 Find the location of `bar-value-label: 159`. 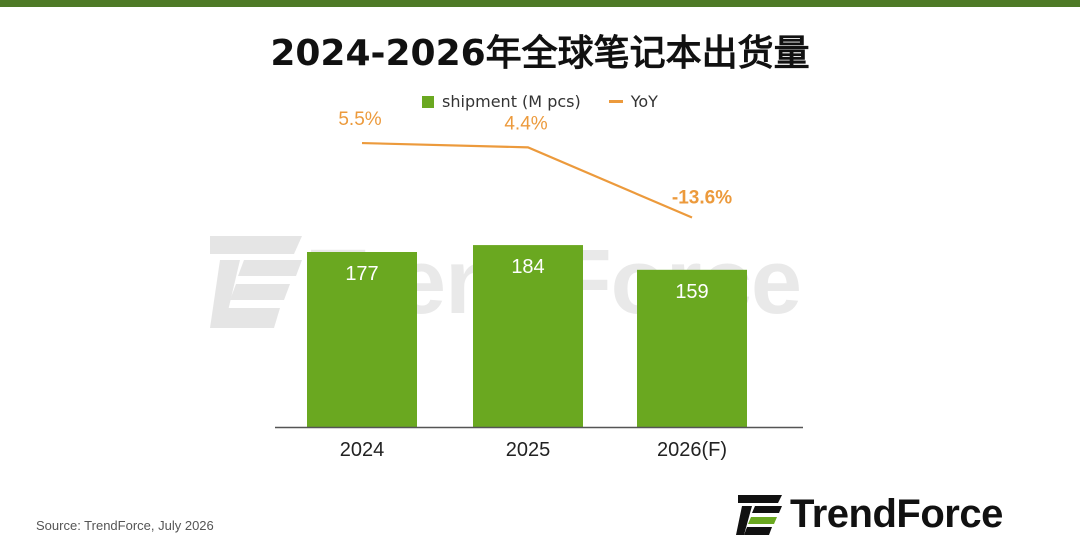

bar-value-label: 159 is located at coordinates (691, 292).